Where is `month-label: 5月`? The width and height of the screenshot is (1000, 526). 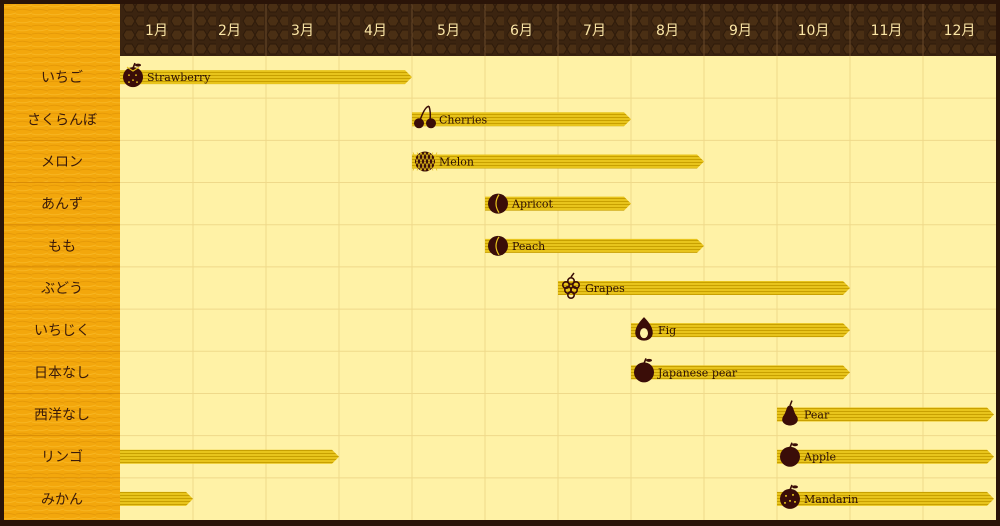
month-label: 5月 is located at coordinates (448, 31).